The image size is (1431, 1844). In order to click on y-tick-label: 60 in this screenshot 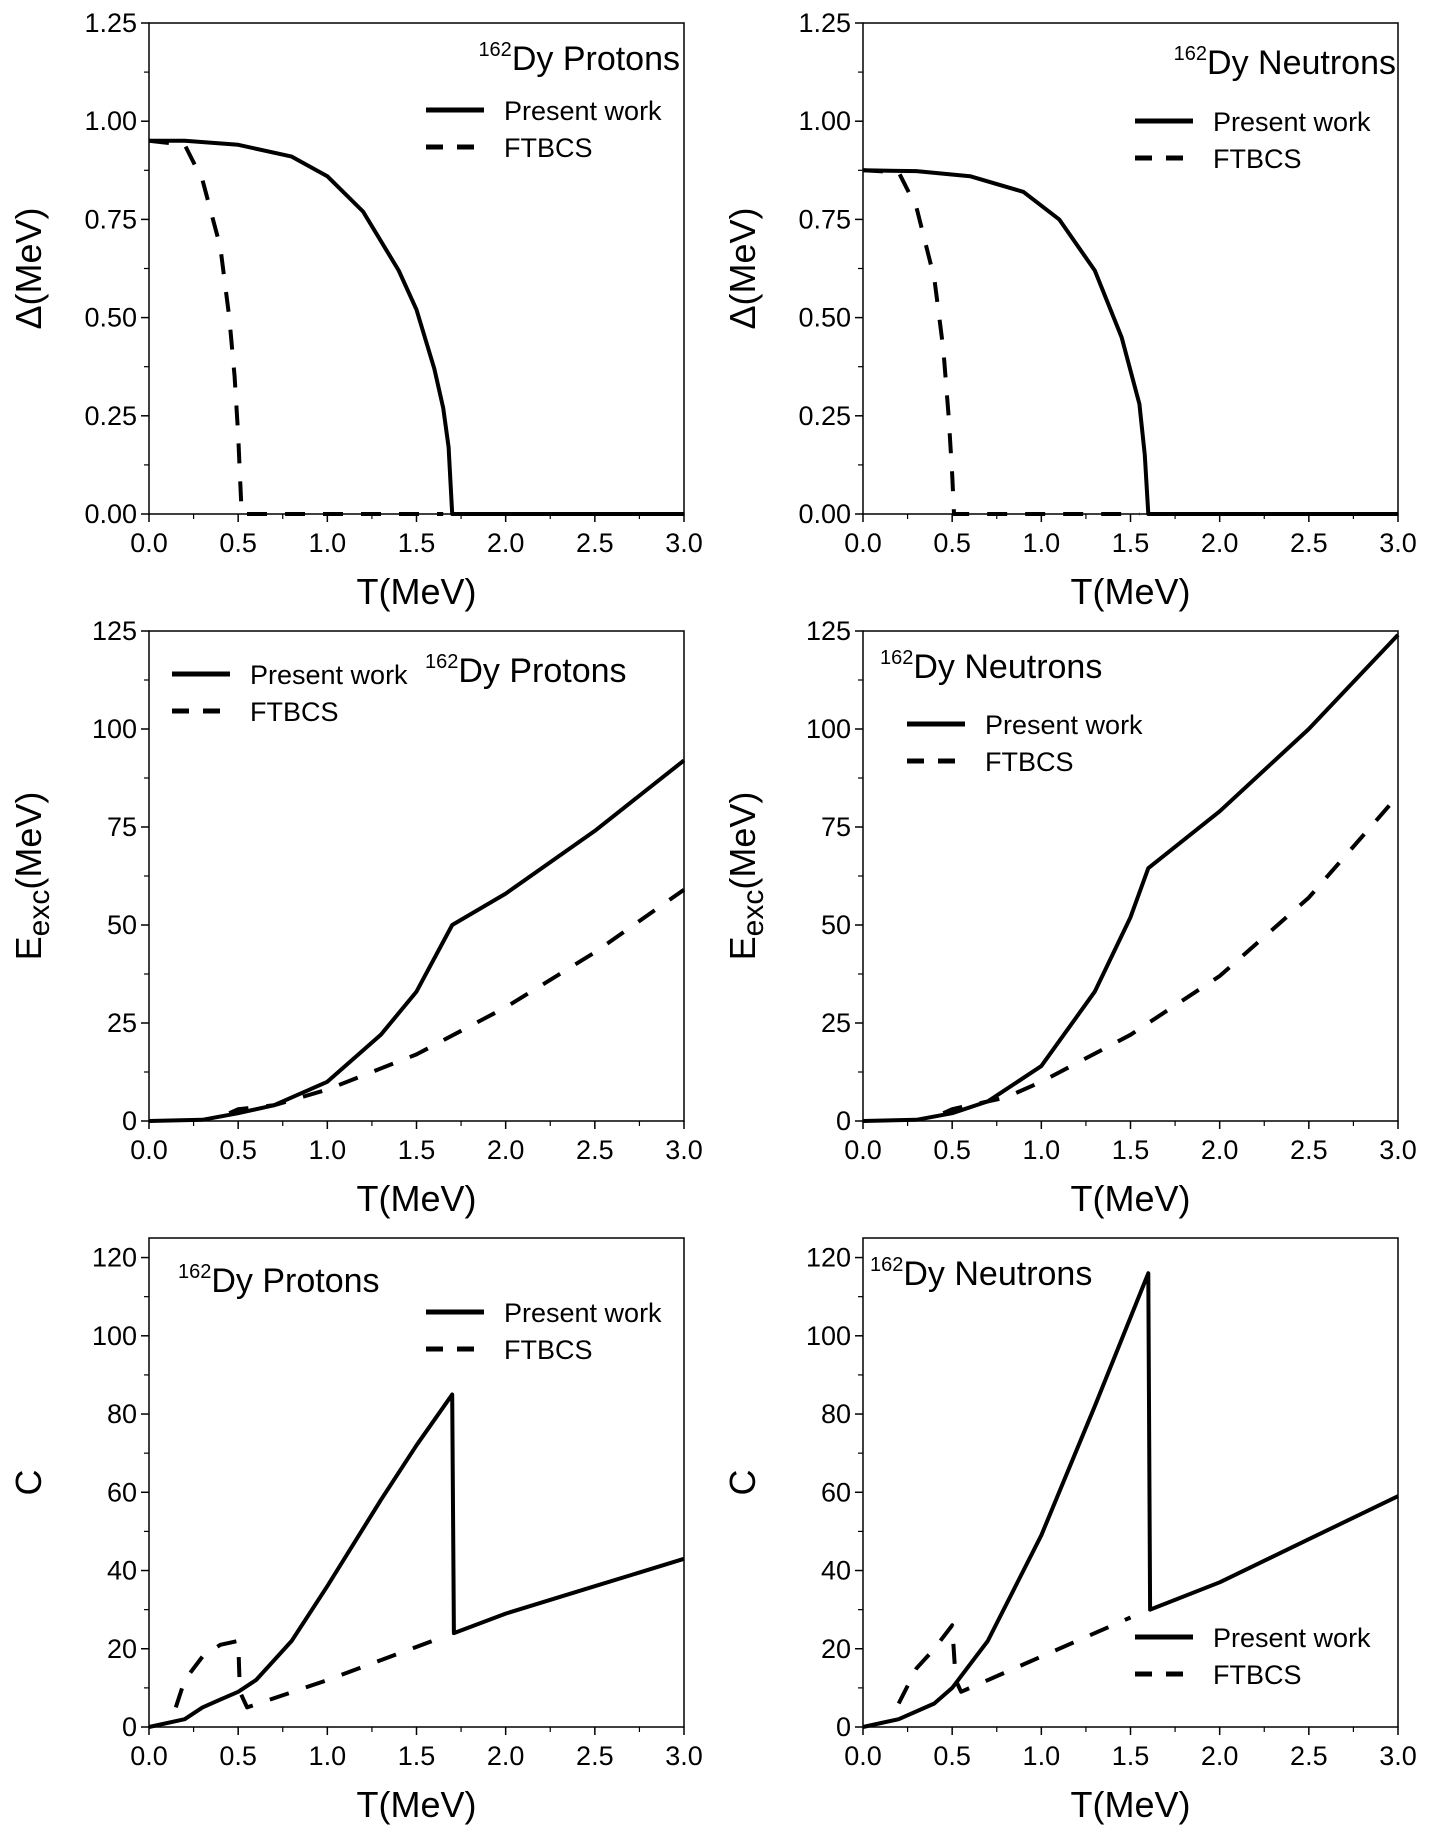, I will do `click(836, 1492)`.